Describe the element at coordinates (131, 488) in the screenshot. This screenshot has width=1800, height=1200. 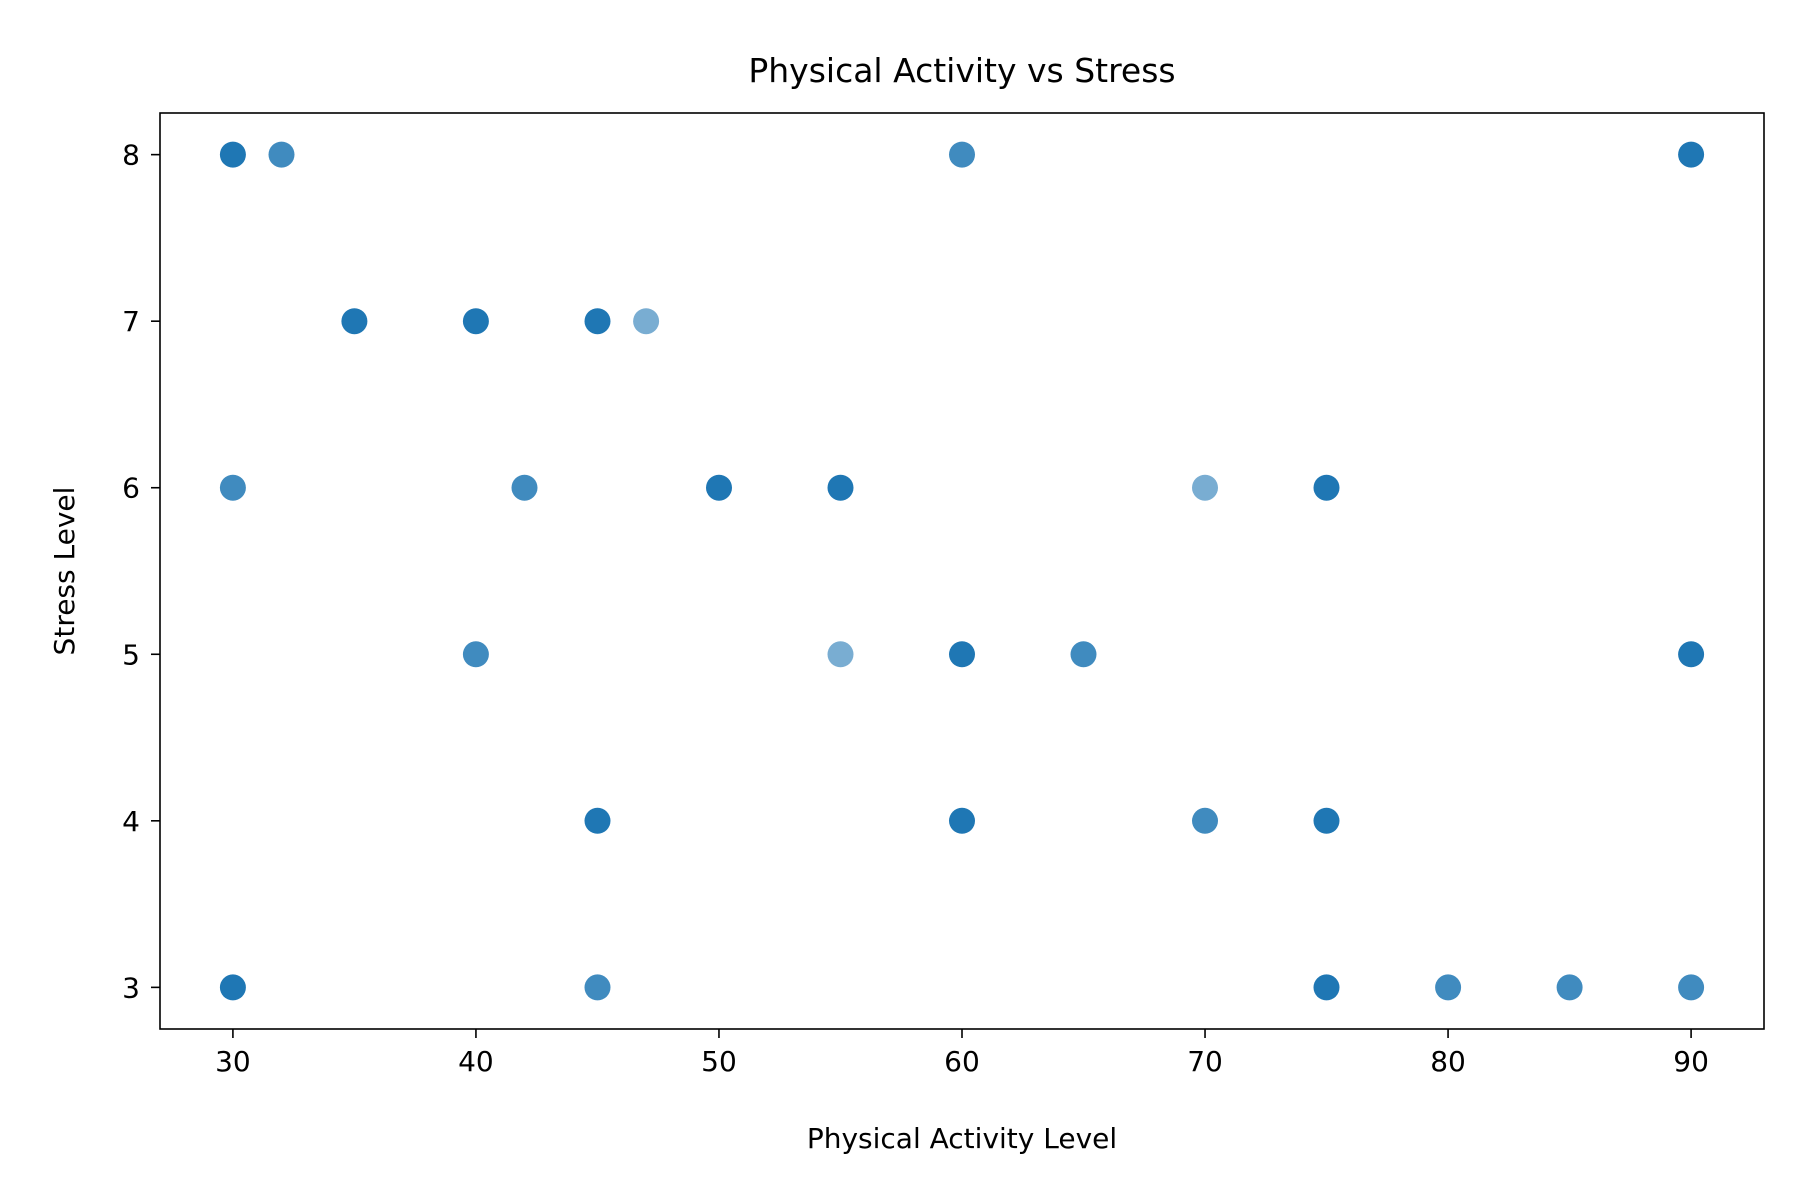
I see `y-tick-label-6: 6` at that location.